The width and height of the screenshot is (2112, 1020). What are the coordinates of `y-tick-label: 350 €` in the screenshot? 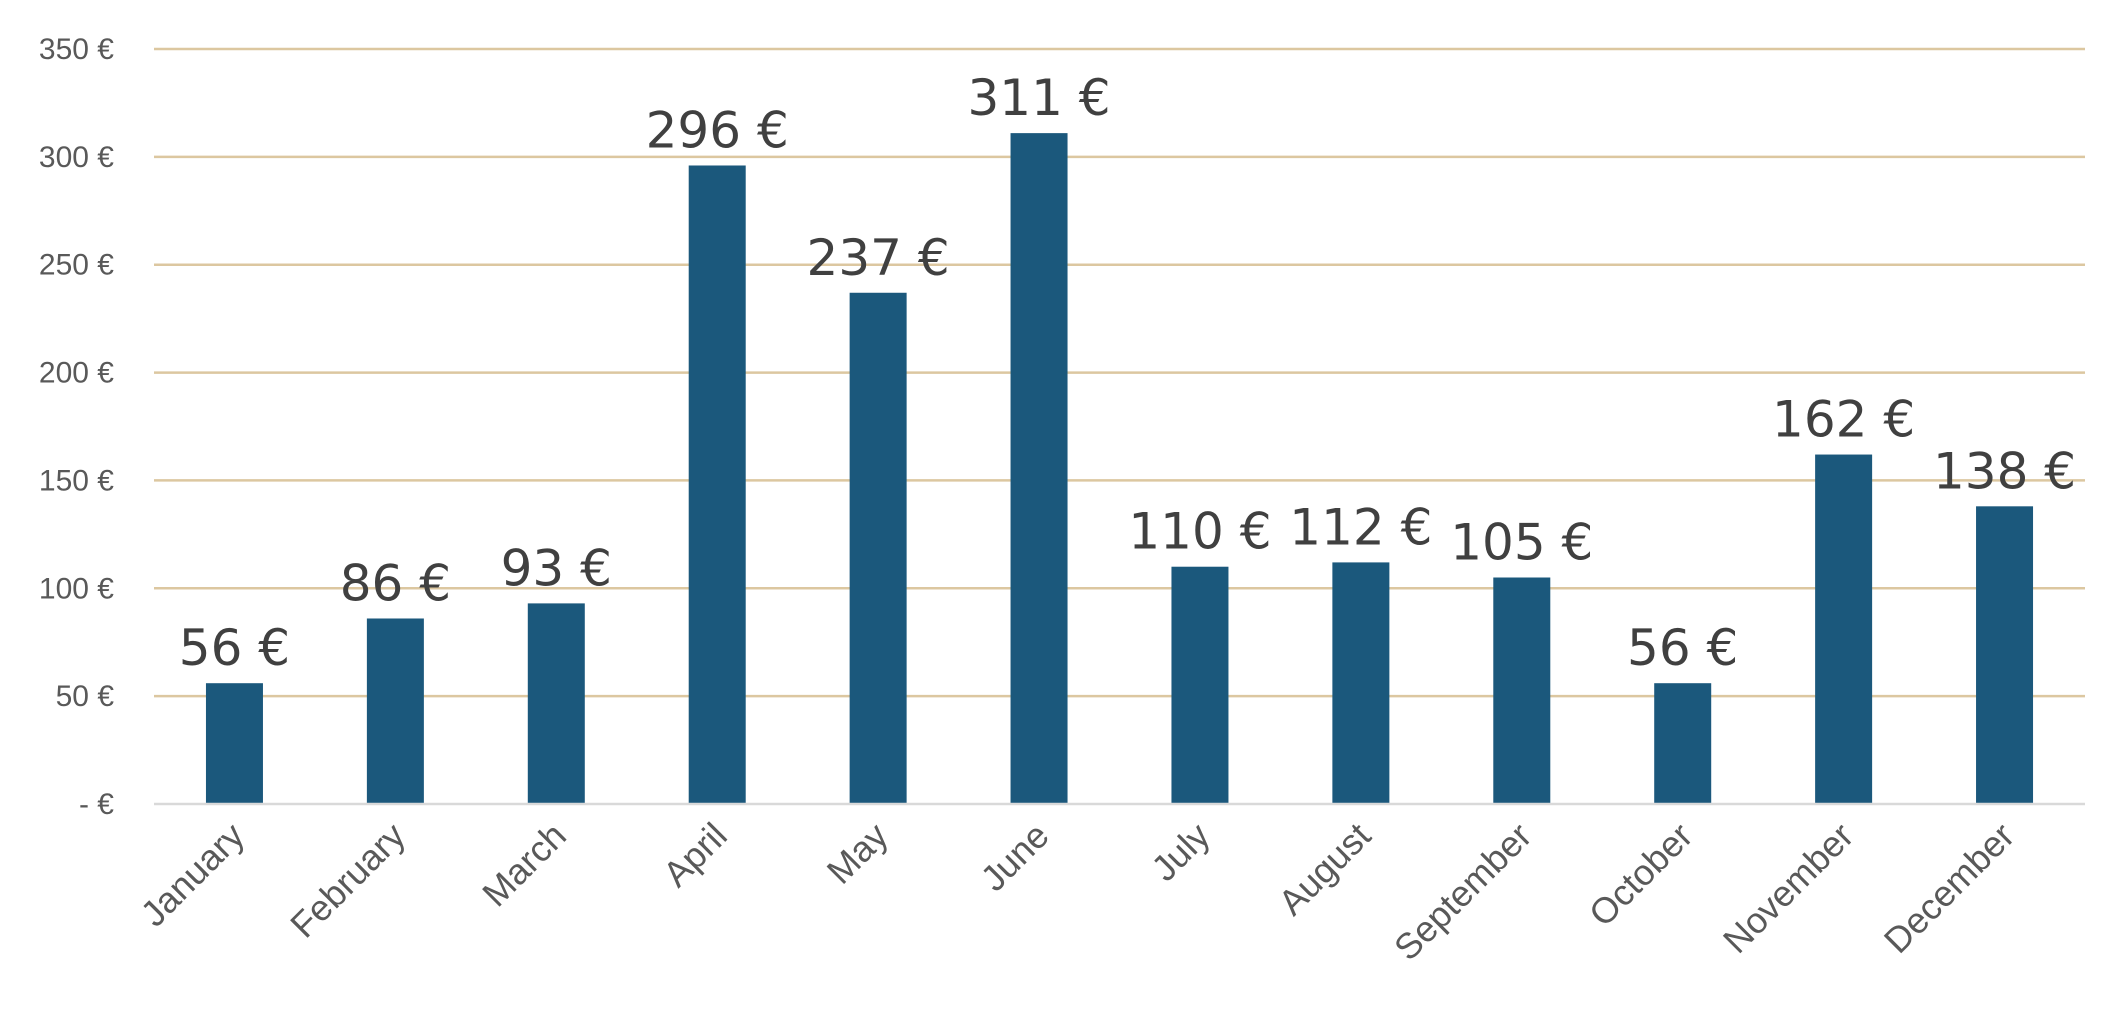 It's located at (76, 49).